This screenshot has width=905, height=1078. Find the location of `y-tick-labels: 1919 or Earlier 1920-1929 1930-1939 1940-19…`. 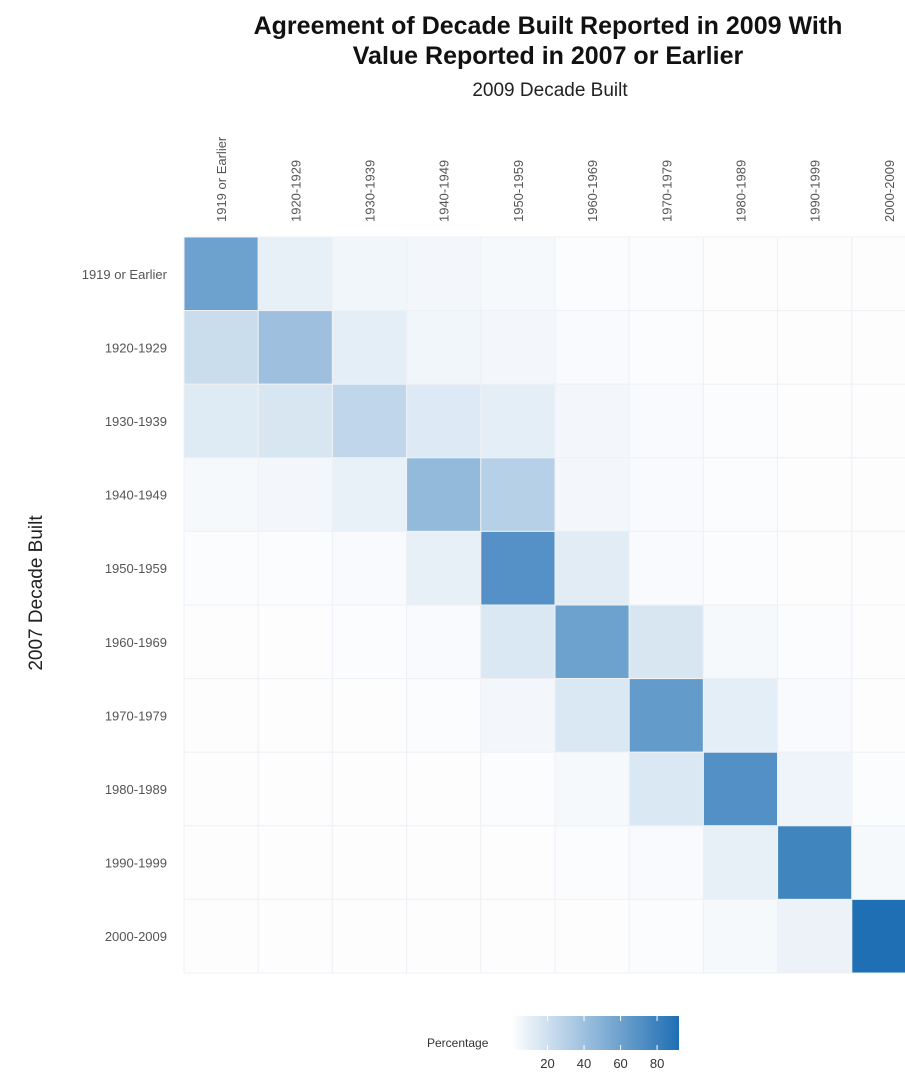

y-tick-labels: 1919 or Earlier 1920-1929 1930-1939 1940-19… is located at coordinates (125, 605).